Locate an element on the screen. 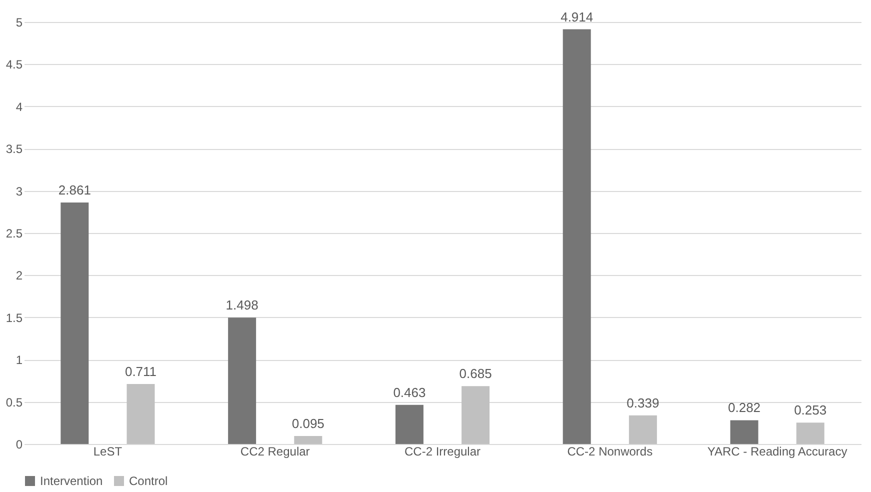 The image size is (871, 492). x-tick-label: CC-2 Nonwords is located at coordinates (610, 451).